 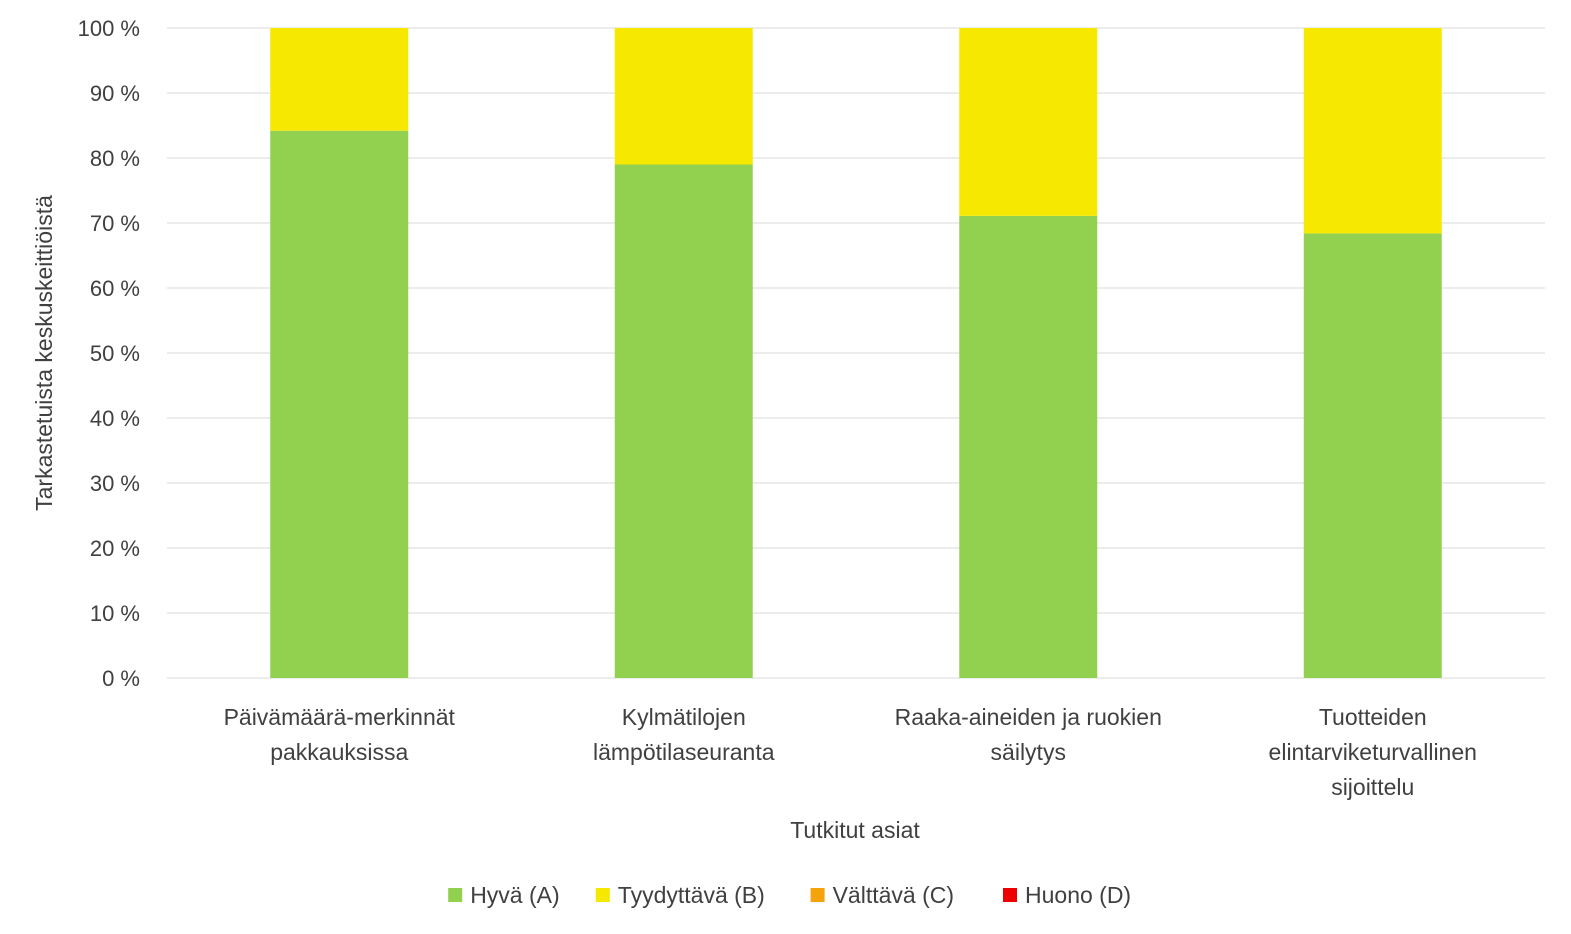 I want to click on legend-label: Huono (D), so click(x=1078, y=895).